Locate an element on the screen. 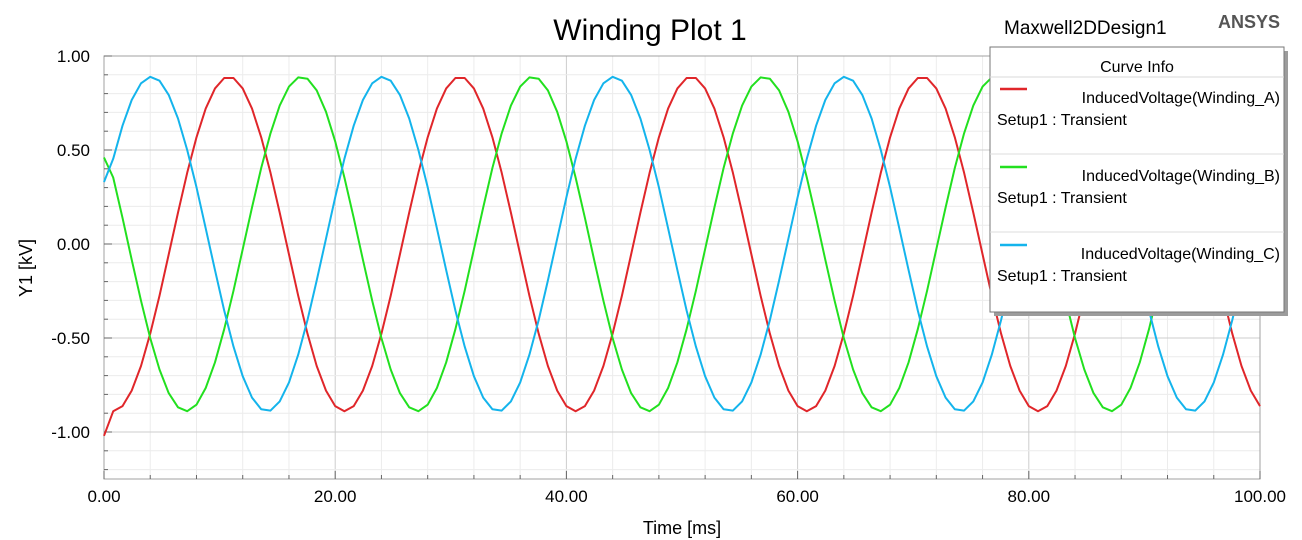 The height and width of the screenshot is (540, 1302). x-tick-label: 60.00 is located at coordinates (797, 496).